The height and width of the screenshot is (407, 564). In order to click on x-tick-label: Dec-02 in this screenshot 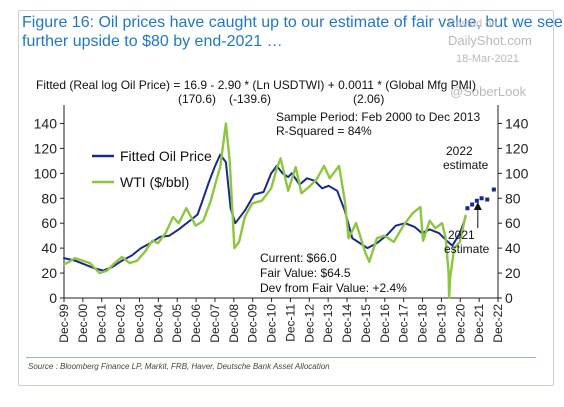, I will do `click(121, 323)`.